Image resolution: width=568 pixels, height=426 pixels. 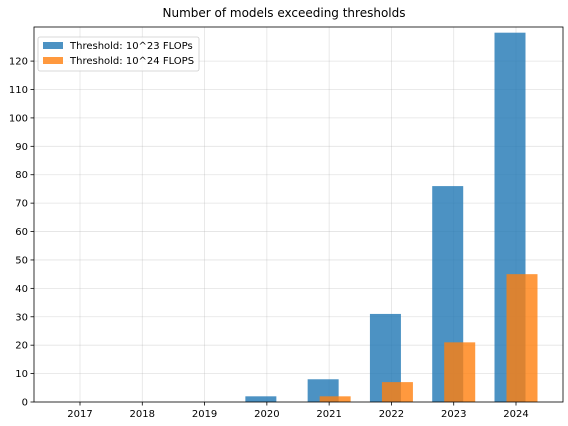 What do you see at coordinates (25, 403) in the screenshot?
I see `y-tick-label: 0` at bounding box center [25, 403].